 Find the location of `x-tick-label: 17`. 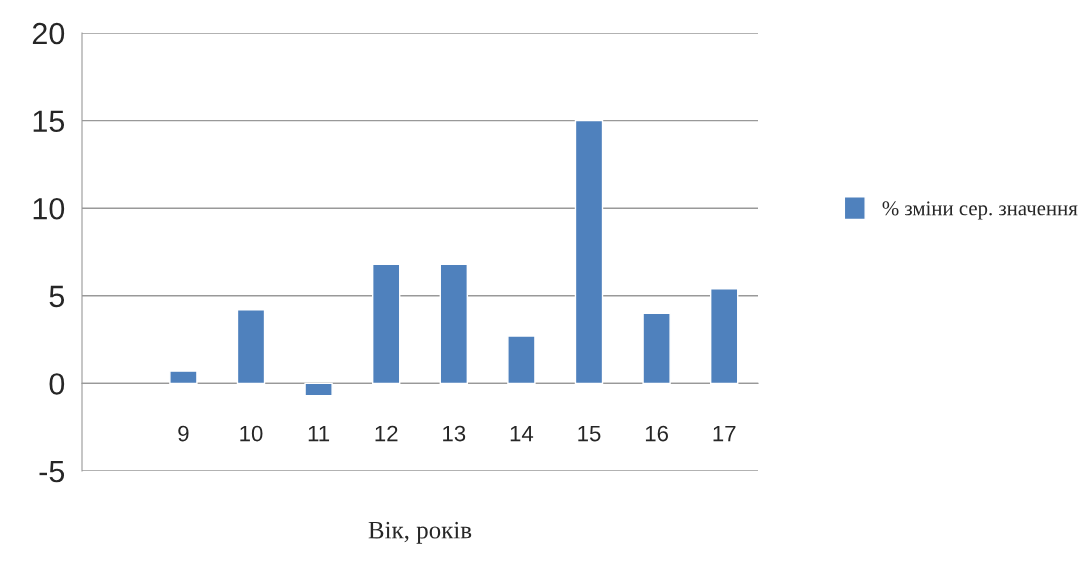

x-tick-label: 17 is located at coordinates (724, 433).